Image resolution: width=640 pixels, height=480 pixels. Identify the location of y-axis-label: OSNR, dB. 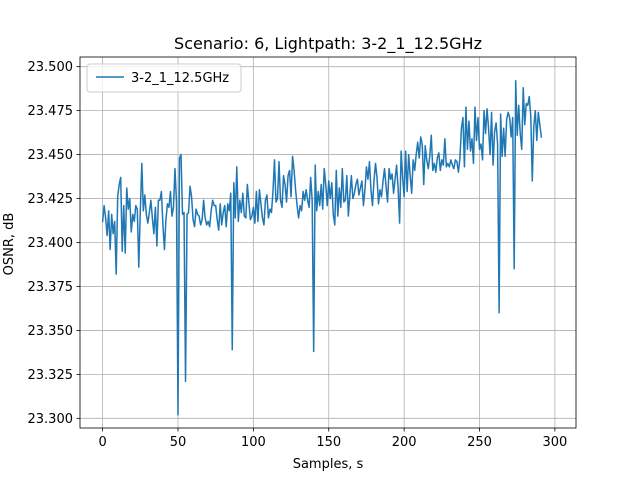
(9, 244).